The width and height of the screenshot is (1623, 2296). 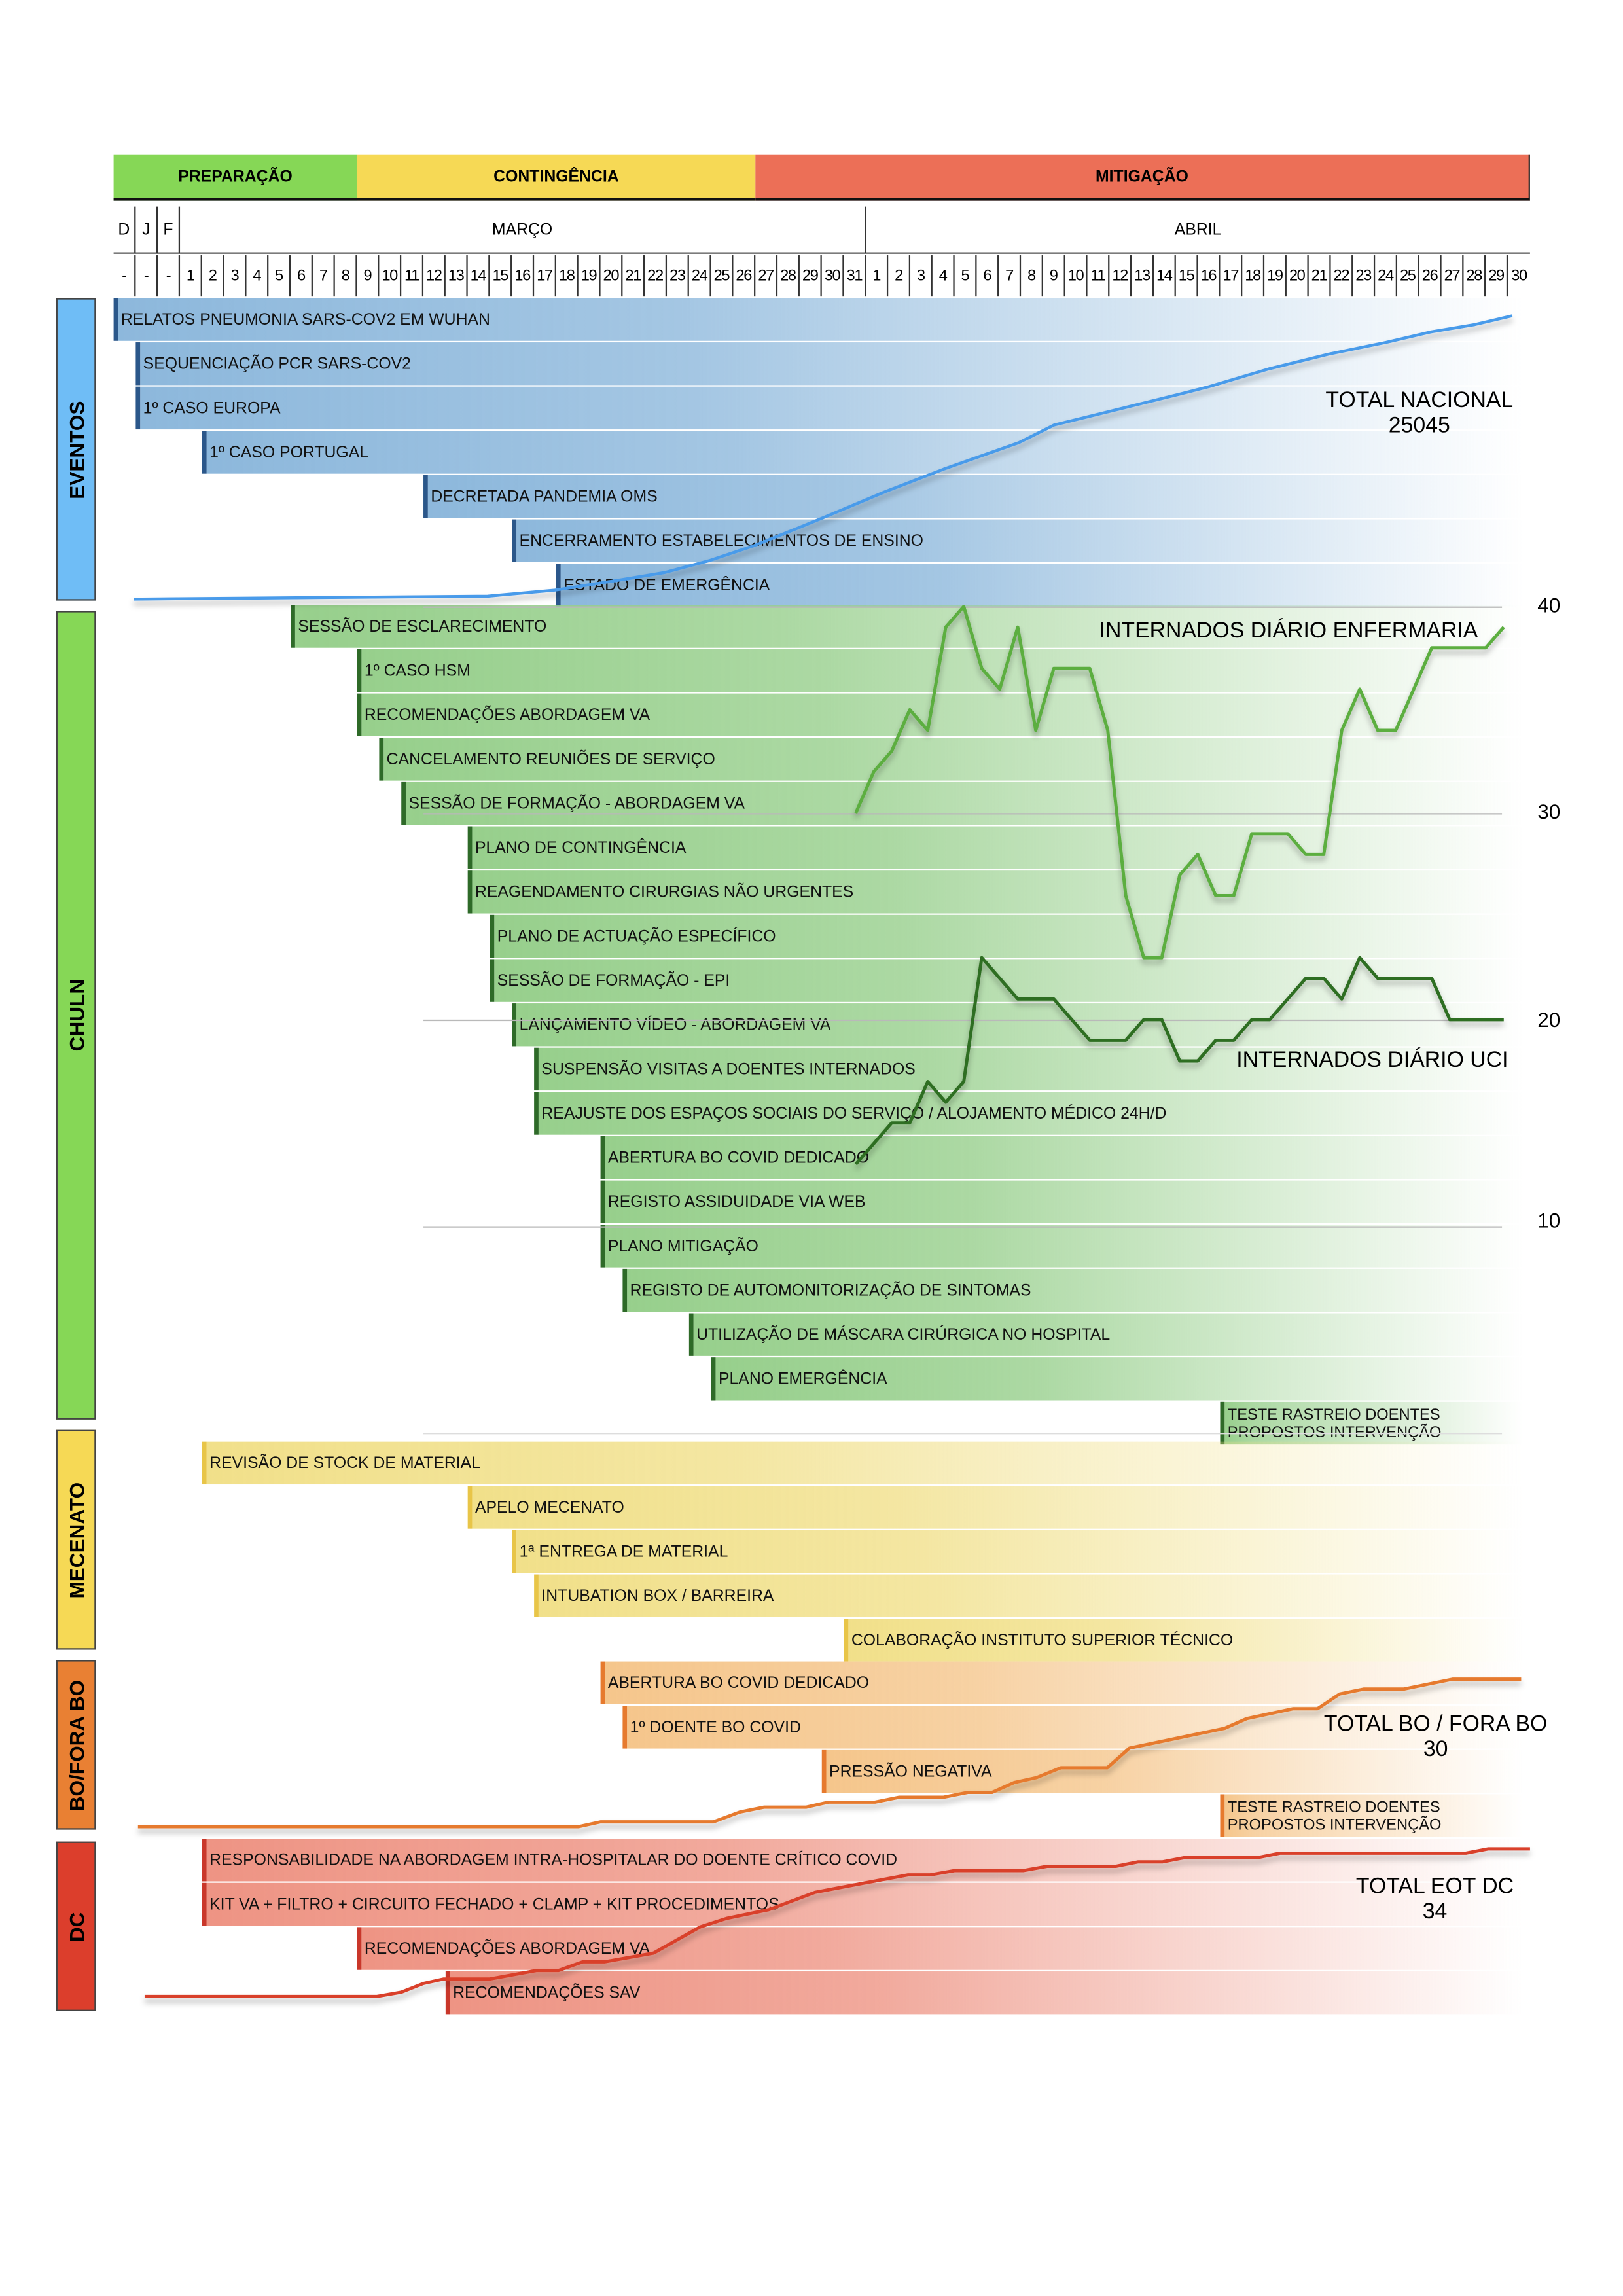 I want to click on phase-2: MITIGAÇÃO, so click(x=1142, y=177).